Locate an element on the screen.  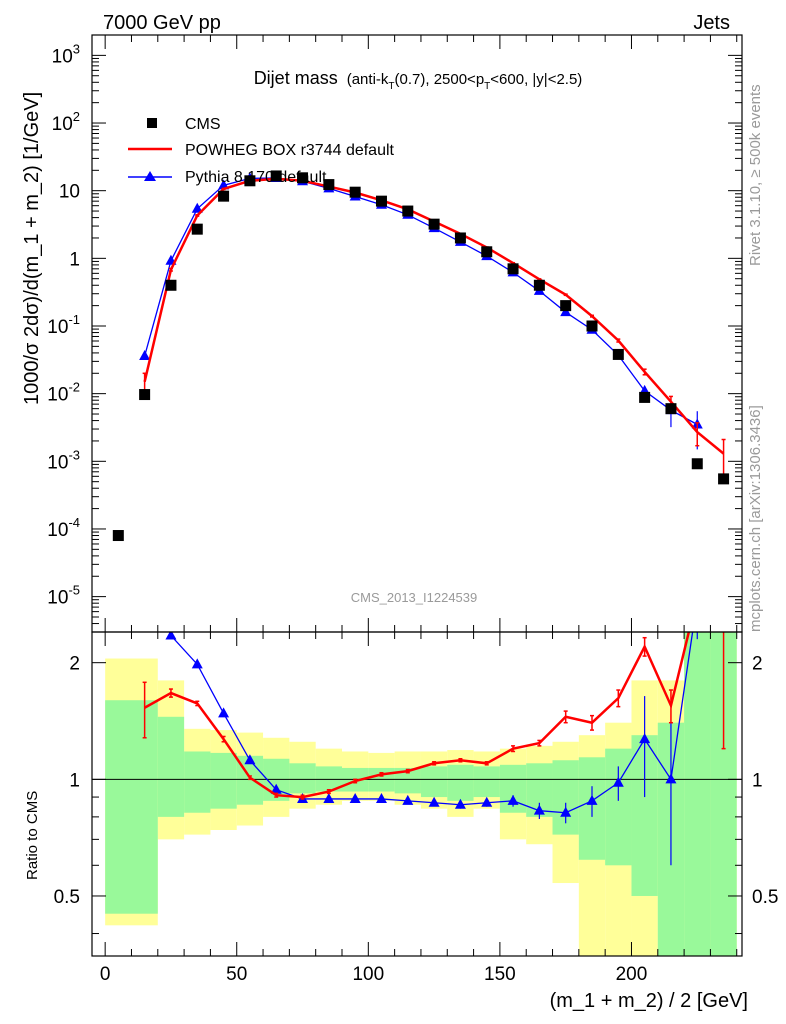
x-tick-label-150: 150 is located at coordinates (500, 974).